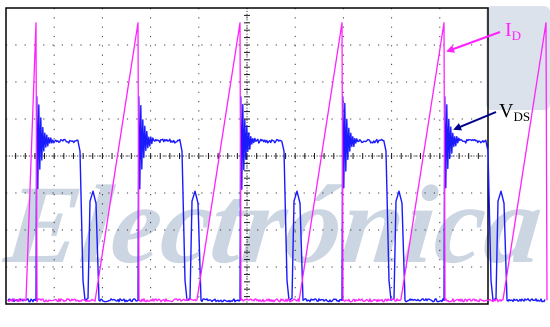 The height and width of the screenshot is (327, 550). What do you see at coordinates (514, 71) in the screenshot?
I see `label-layer: ID VDS` at bounding box center [514, 71].